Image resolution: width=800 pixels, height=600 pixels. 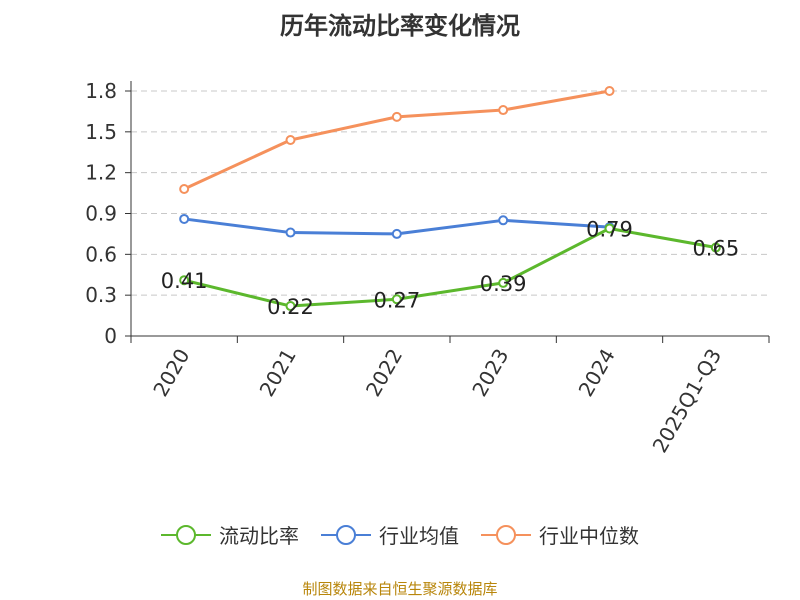 What do you see at coordinates (686, 401) in the screenshot?
I see `x-tick-label: 2025Q1-Q3` at bounding box center [686, 401].